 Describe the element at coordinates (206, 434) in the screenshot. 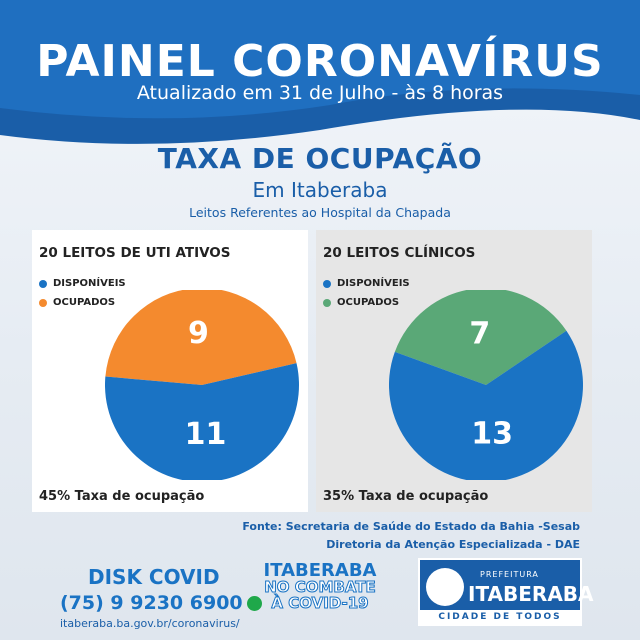

I see `pie-label-available: 11` at that location.